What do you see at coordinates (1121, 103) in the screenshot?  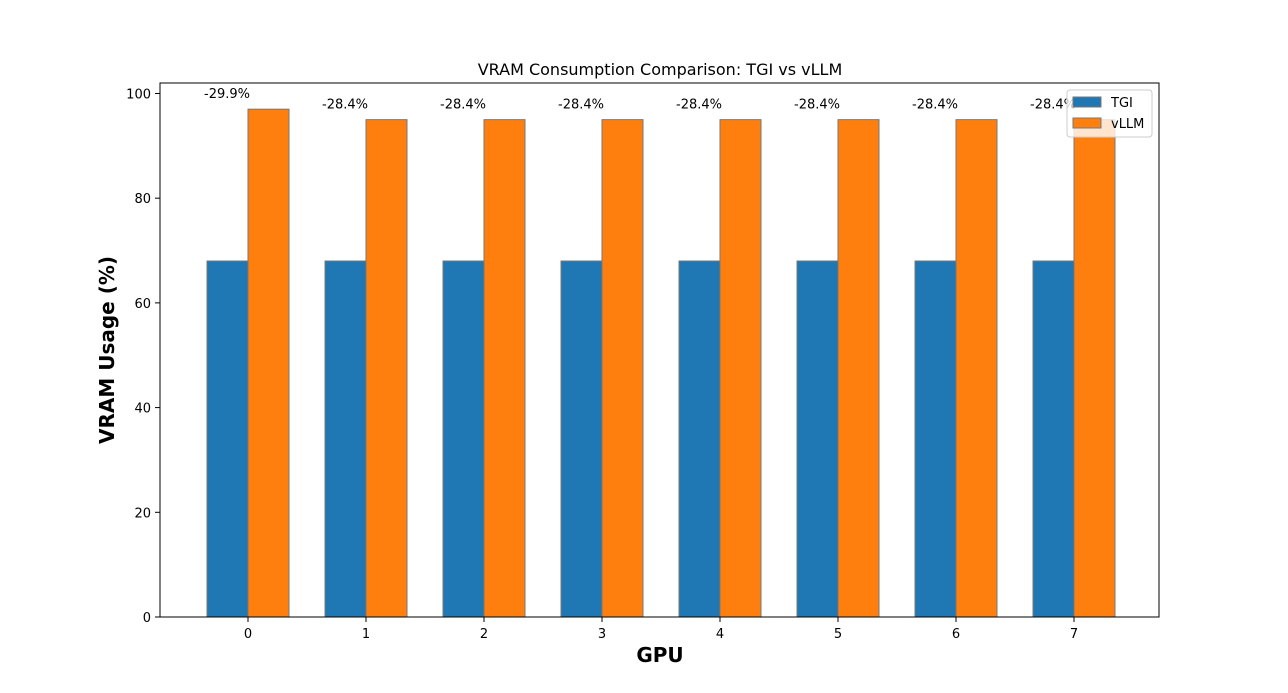 I see `legend-label-tgi: TGI` at bounding box center [1121, 103].